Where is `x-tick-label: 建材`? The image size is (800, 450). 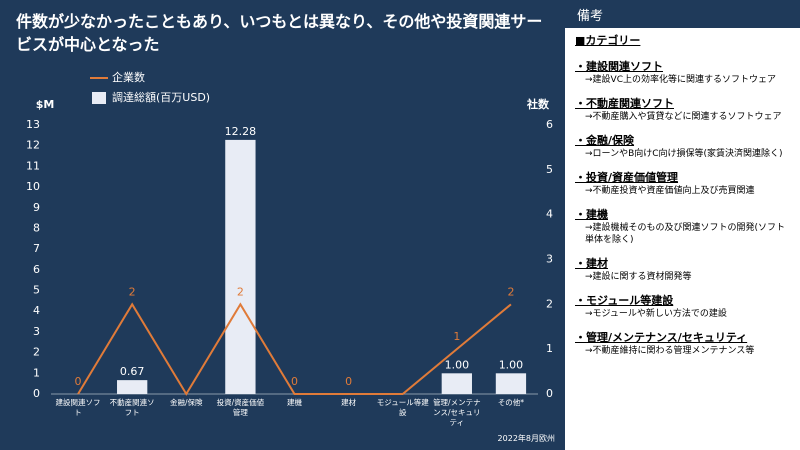
x-tick-label: 建材 is located at coordinates (349, 402).